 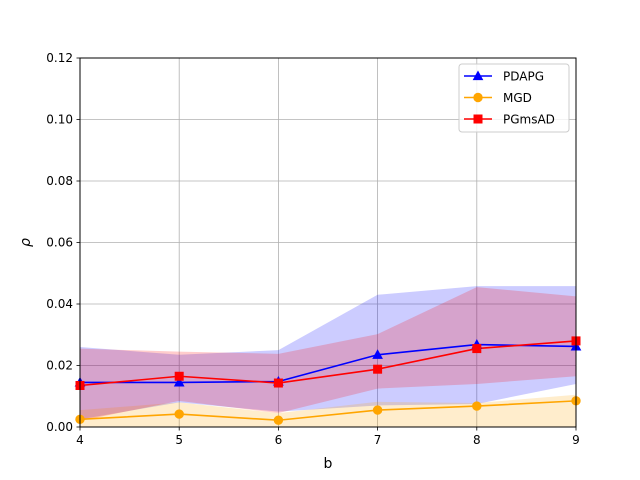 I want to click on legend-box, so click(x=514, y=98).